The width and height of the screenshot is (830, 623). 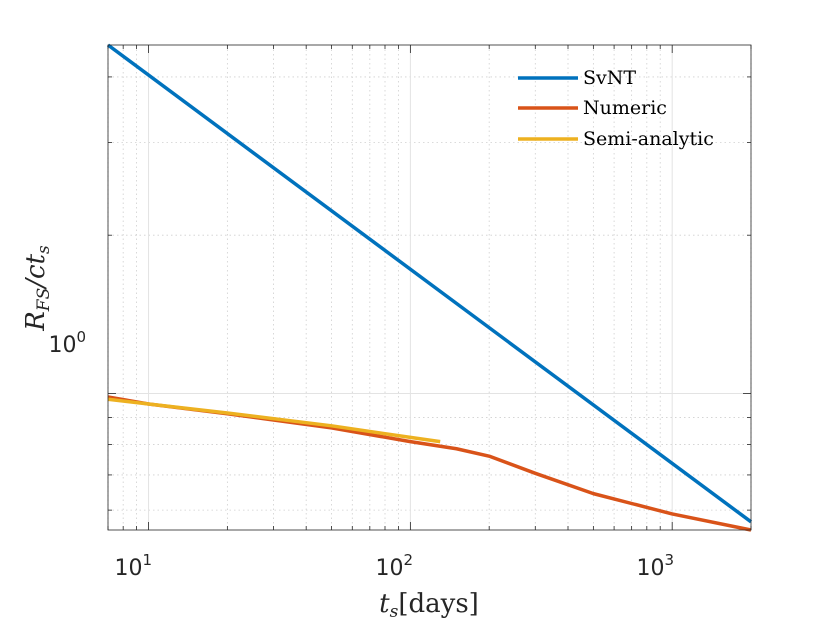 I want to click on y-tick-labels: 100, so click(x=67, y=343).